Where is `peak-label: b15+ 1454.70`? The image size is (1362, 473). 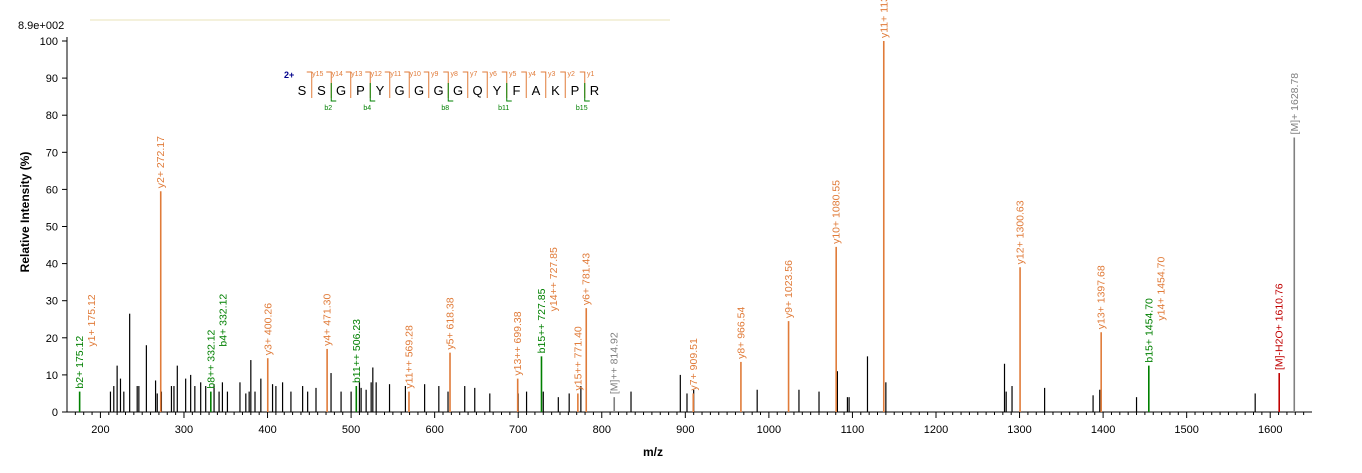
peak-label: b15+ 1454.70 is located at coordinates (1149, 330).